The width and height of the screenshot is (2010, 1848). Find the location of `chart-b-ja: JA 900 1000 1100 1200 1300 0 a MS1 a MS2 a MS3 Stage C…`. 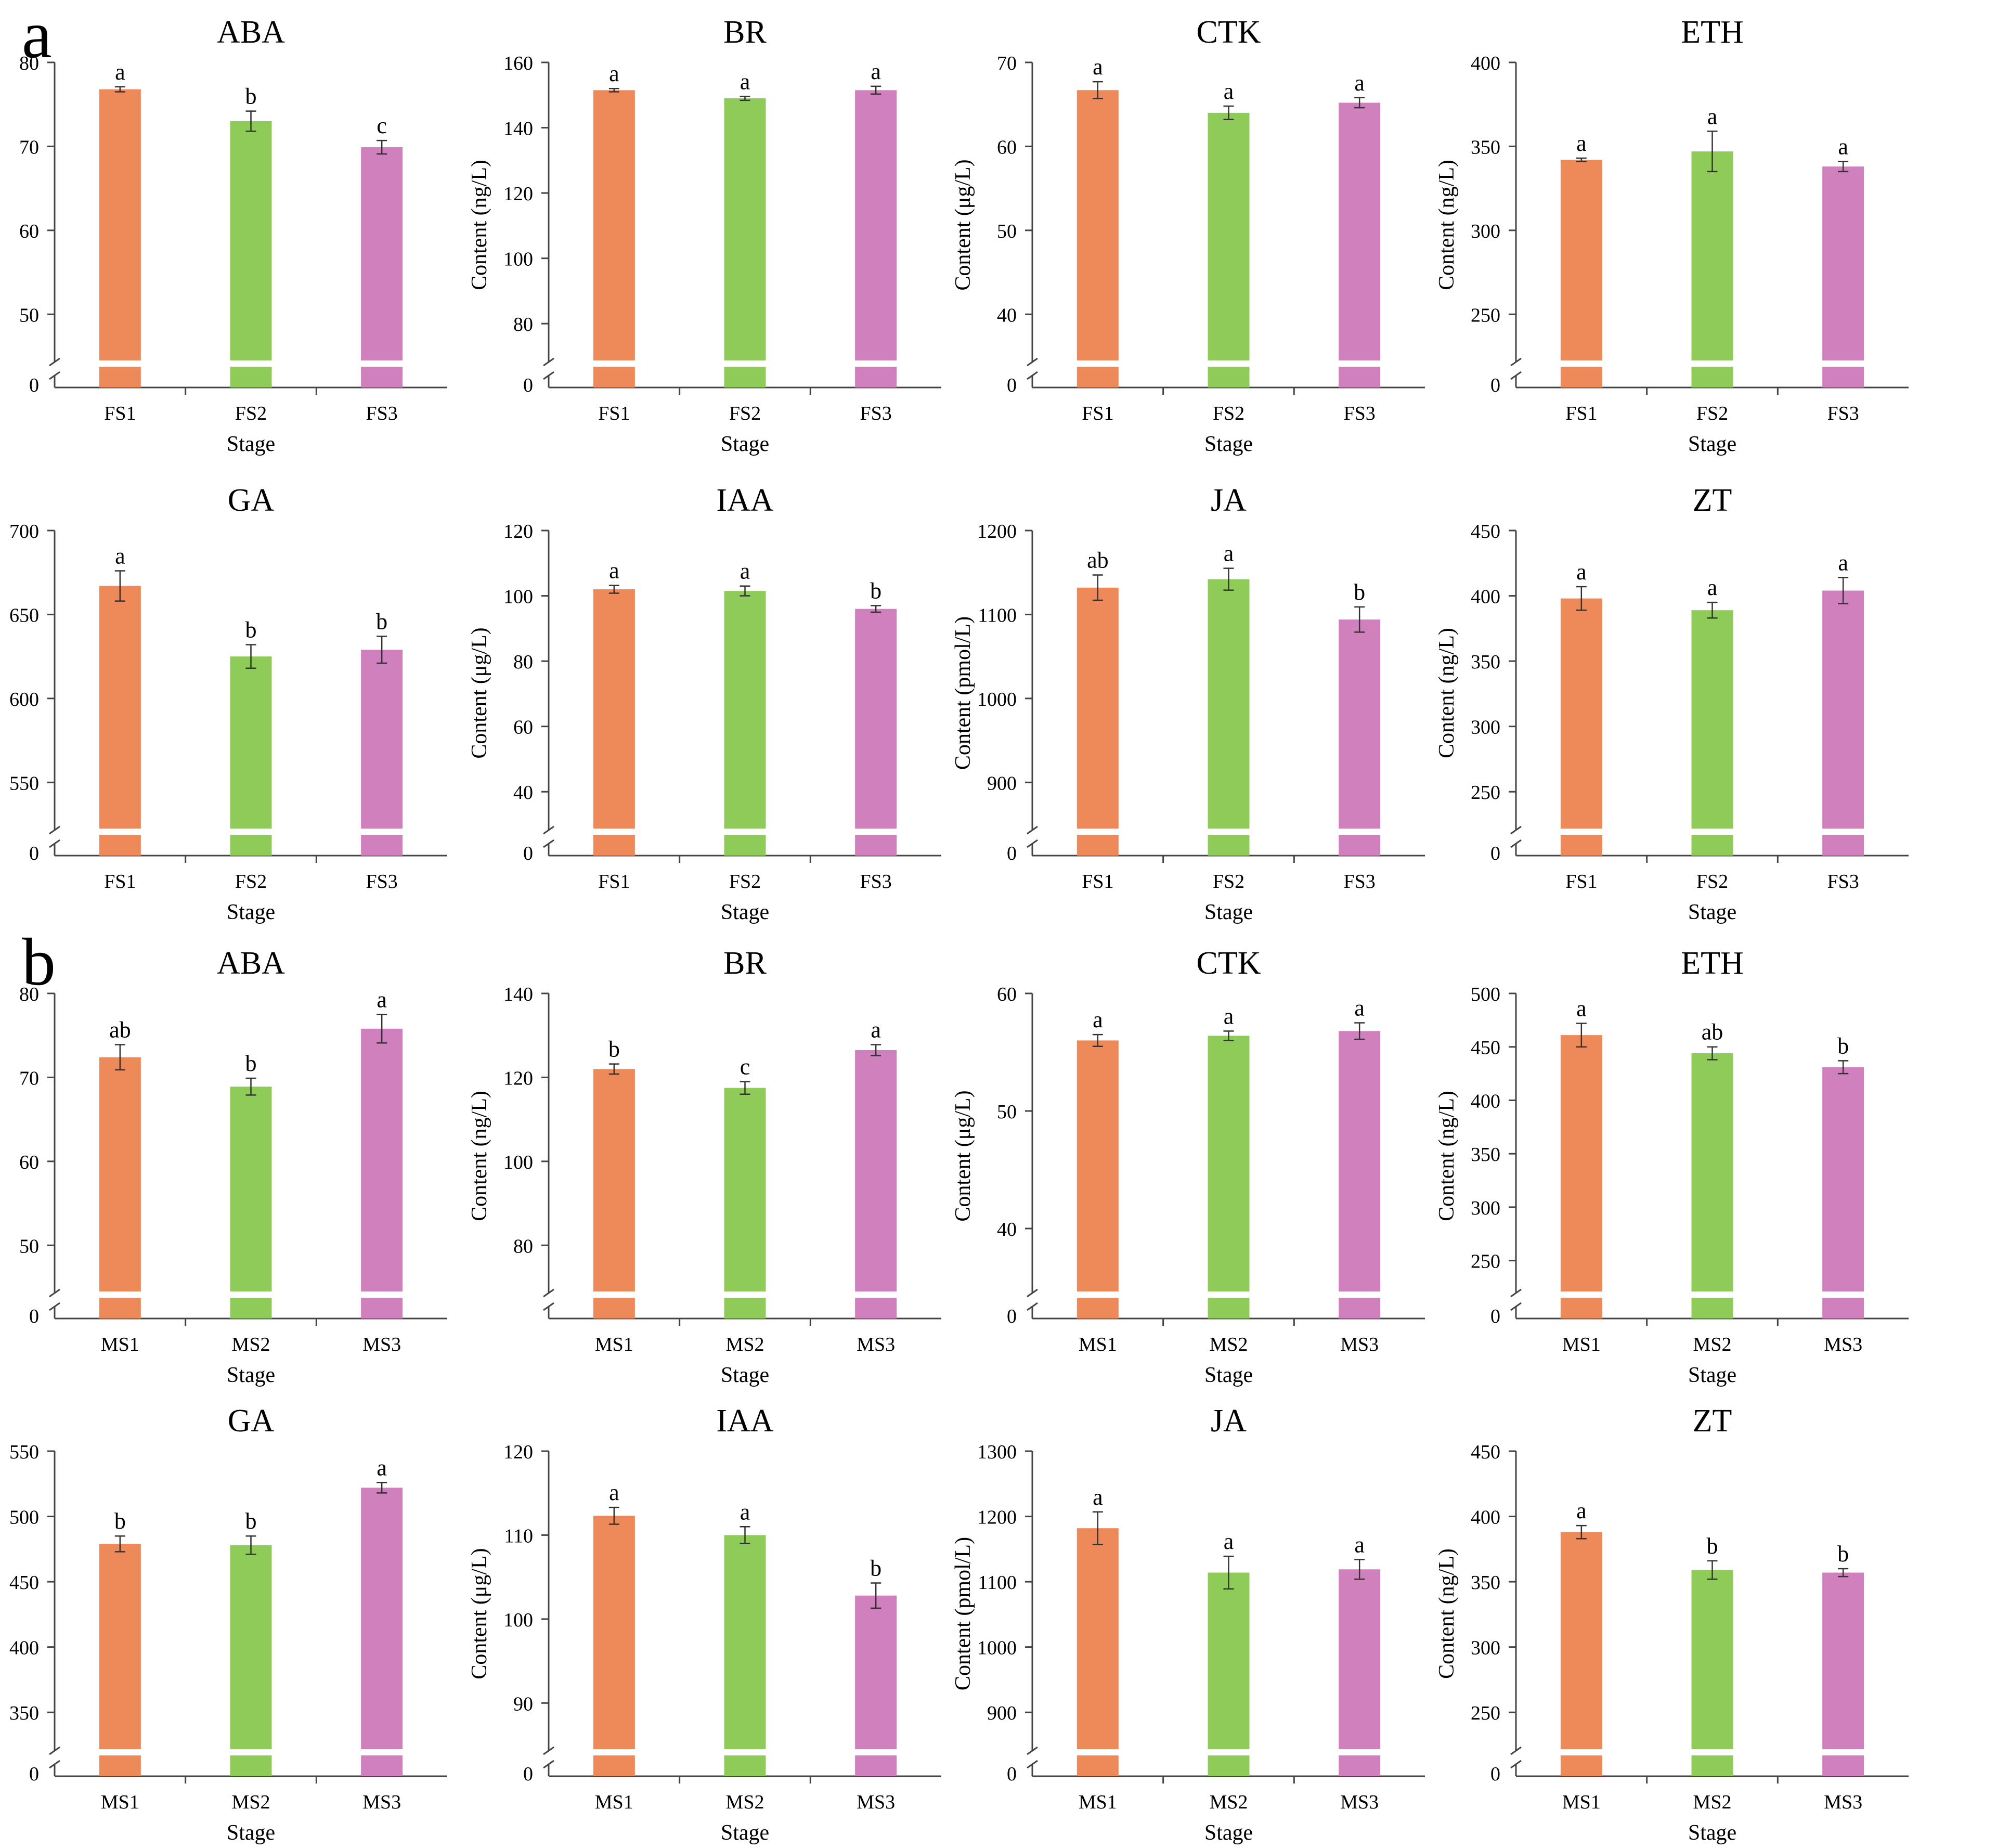

chart-b-ja: JA 900 1000 1100 1200 1300 0 a MS1 a MS2 a MS3 Stage C… is located at coordinates (1188, 1624).